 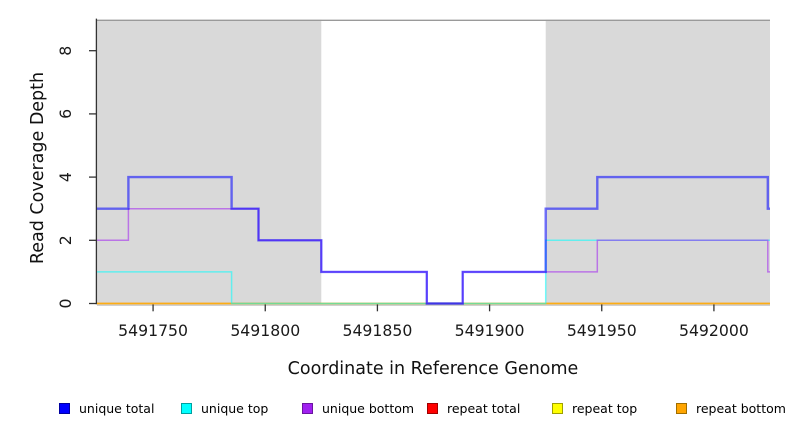 What do you see at coordinates (117, 408) in the screenshot?
I see `legend-label: unique total` at bounding box center [117, 408].